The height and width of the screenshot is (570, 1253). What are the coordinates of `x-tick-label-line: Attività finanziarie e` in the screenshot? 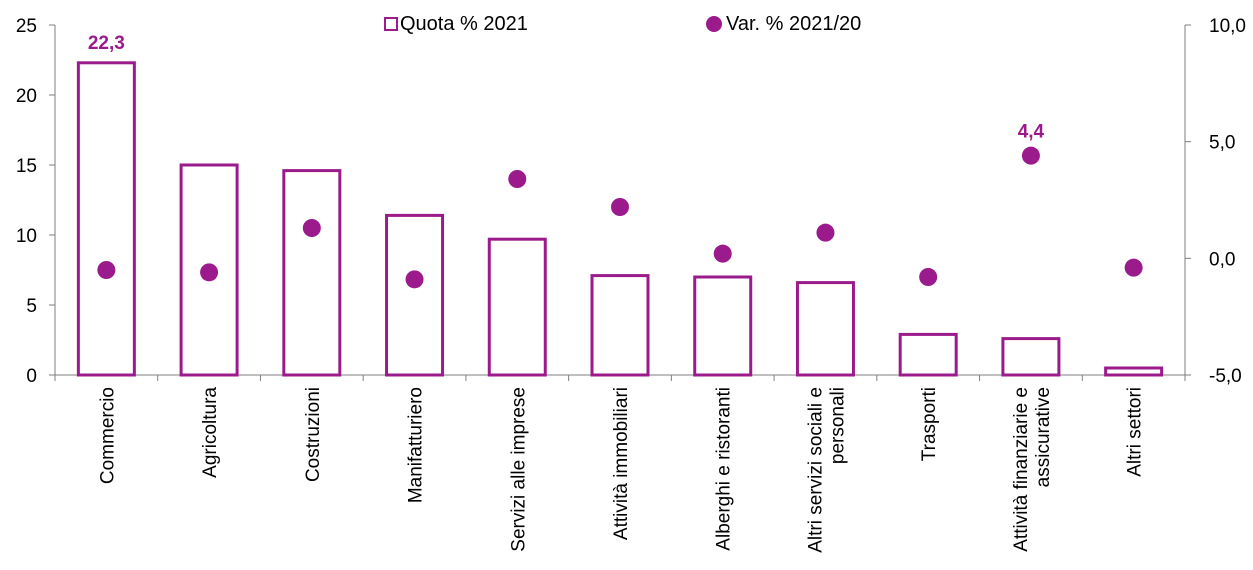 It's located at (1021, 469).